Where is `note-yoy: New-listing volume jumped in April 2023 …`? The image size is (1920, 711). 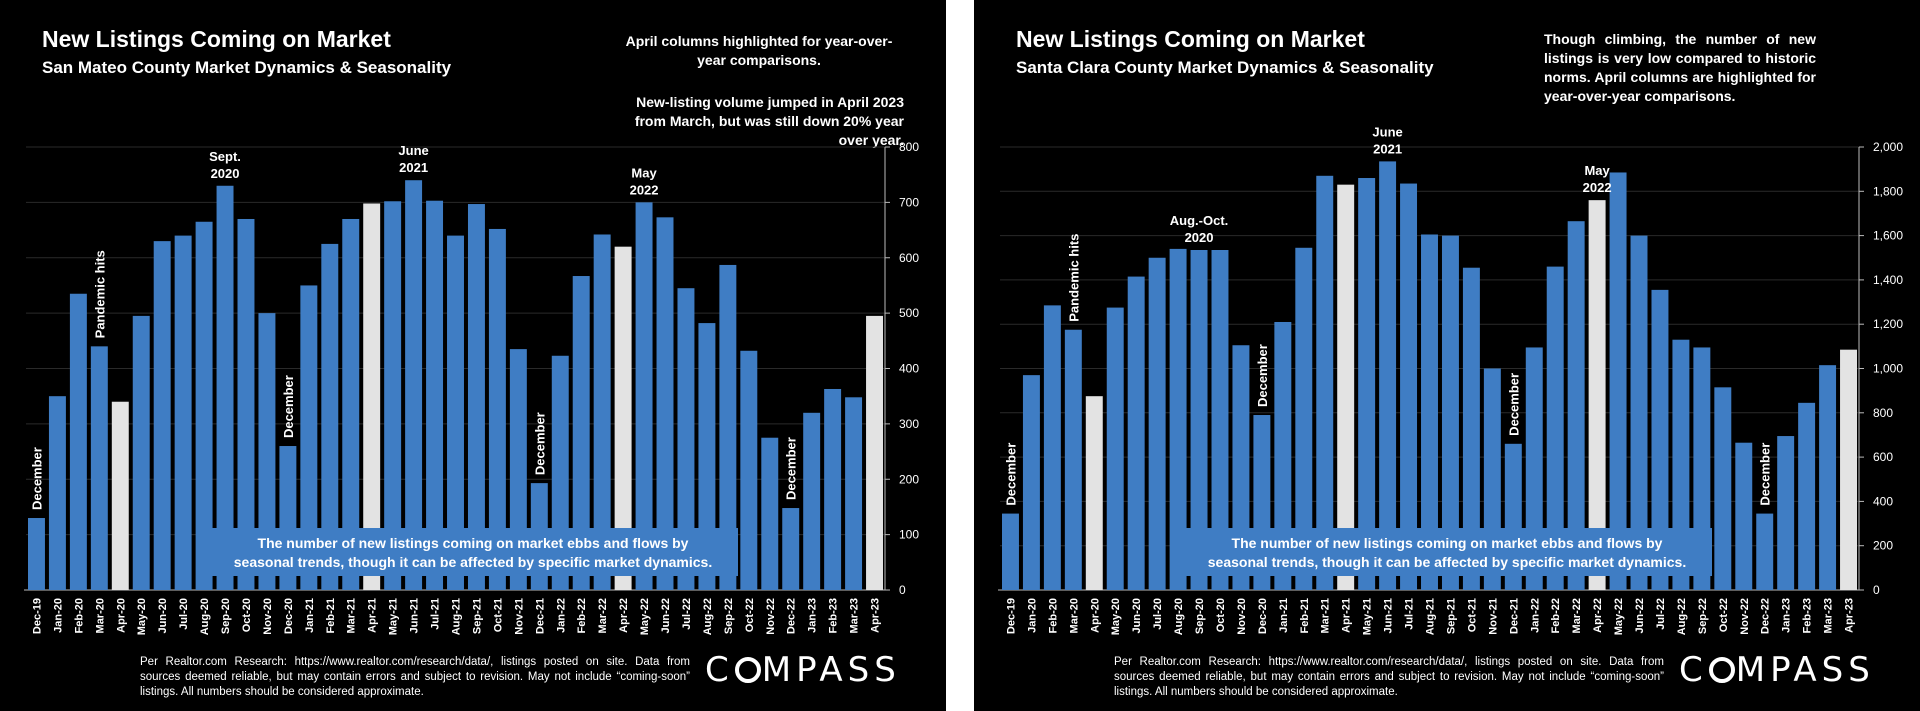 note-yoy: New-listing volume jumped in April 2023 … is located at coordinates (769, 121).